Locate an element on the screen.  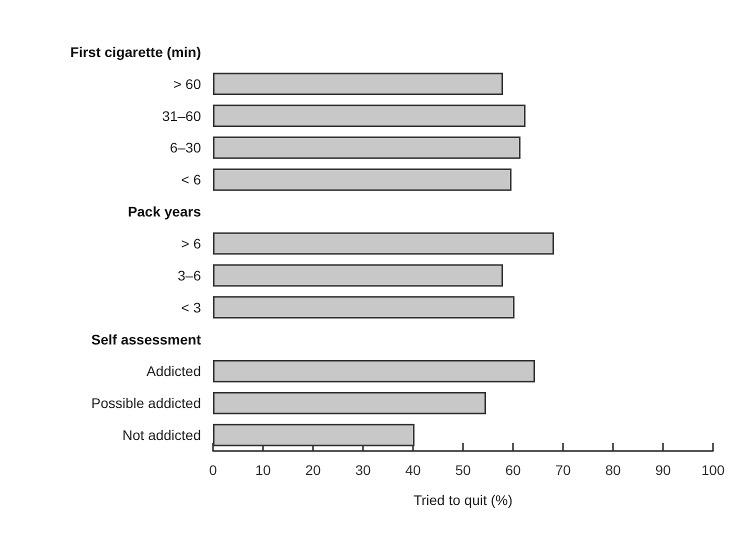
x-tick-label: 40 is located at coordinates (413, 470).